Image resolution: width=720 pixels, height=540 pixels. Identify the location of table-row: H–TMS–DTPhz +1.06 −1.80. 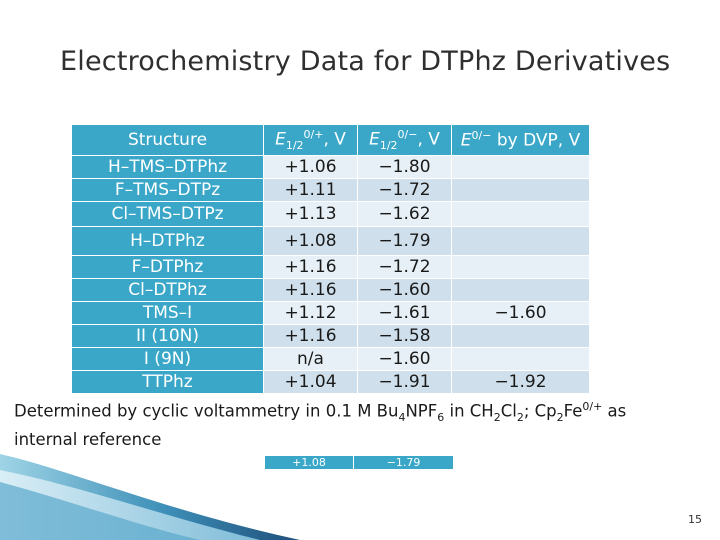
(330, 167).